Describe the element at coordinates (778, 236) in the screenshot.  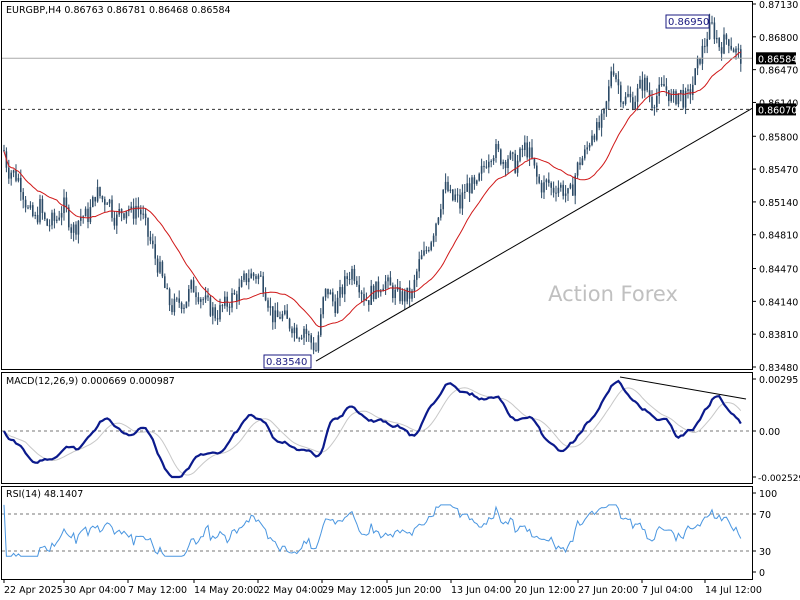
I see `price-tick-label: 0.84810` at that location.